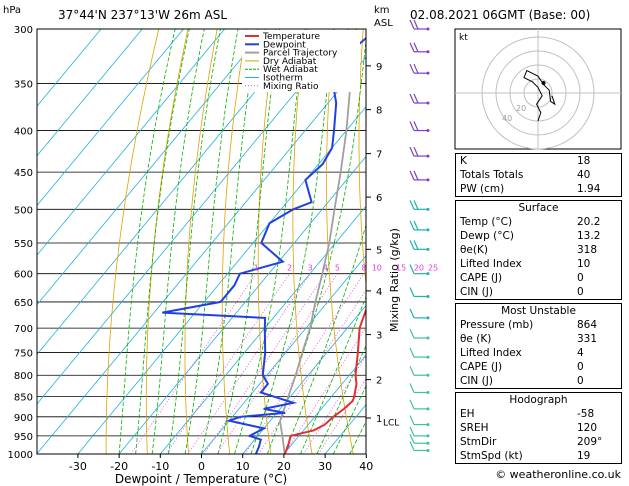 This screenshot has width=629, height=486. What do you see at coordinates (433, 268) in the screenshot?
I see `mixing-ratio-label: 25` at bounding box center [433, 268].